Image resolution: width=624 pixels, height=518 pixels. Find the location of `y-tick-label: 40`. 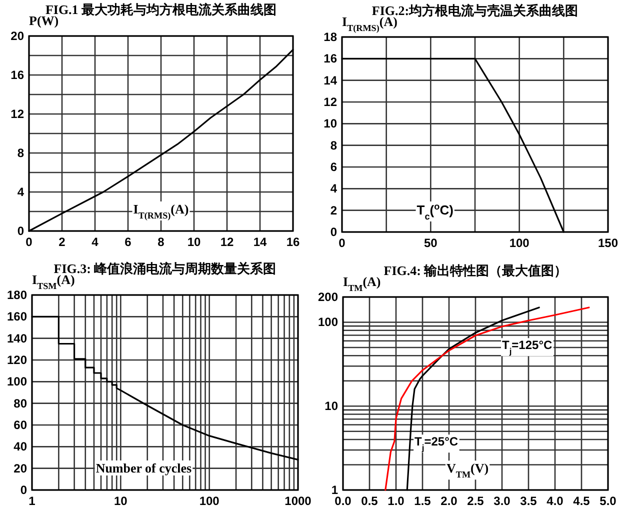

y-tick-label: 40 is located at coordinates (21, 447).